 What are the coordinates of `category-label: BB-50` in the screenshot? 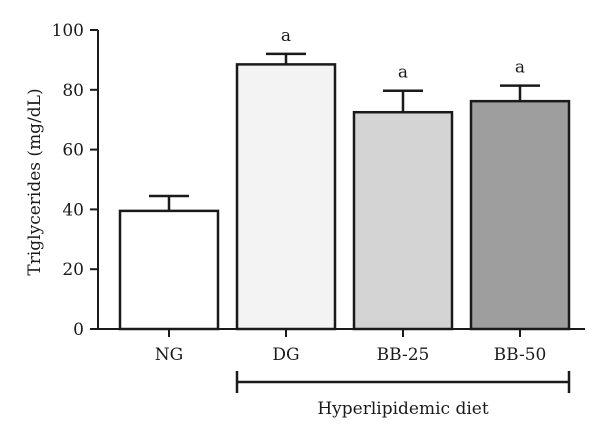 It's located at (520, 355).